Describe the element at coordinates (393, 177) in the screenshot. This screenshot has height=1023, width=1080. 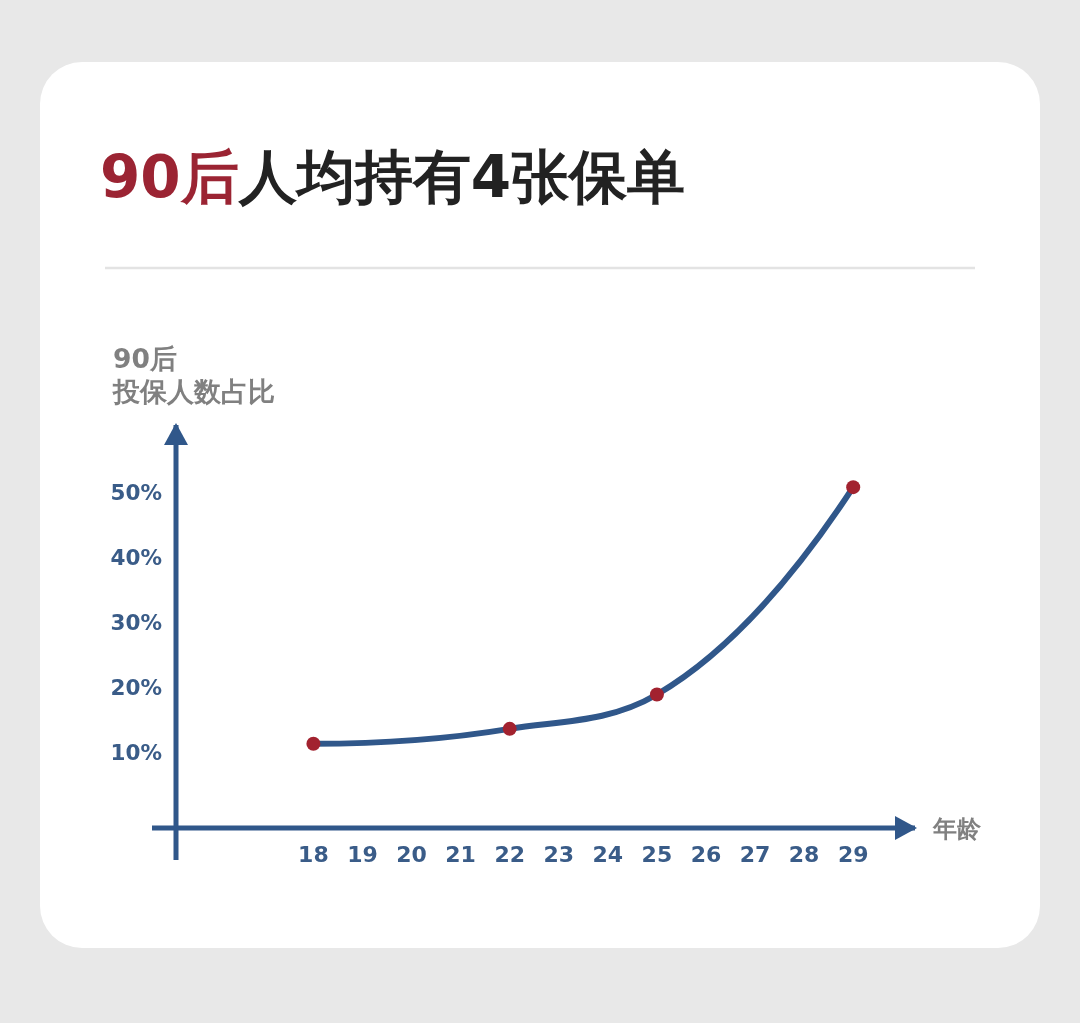
I see `chart-title: 90后人均持有4张保单` at that location.